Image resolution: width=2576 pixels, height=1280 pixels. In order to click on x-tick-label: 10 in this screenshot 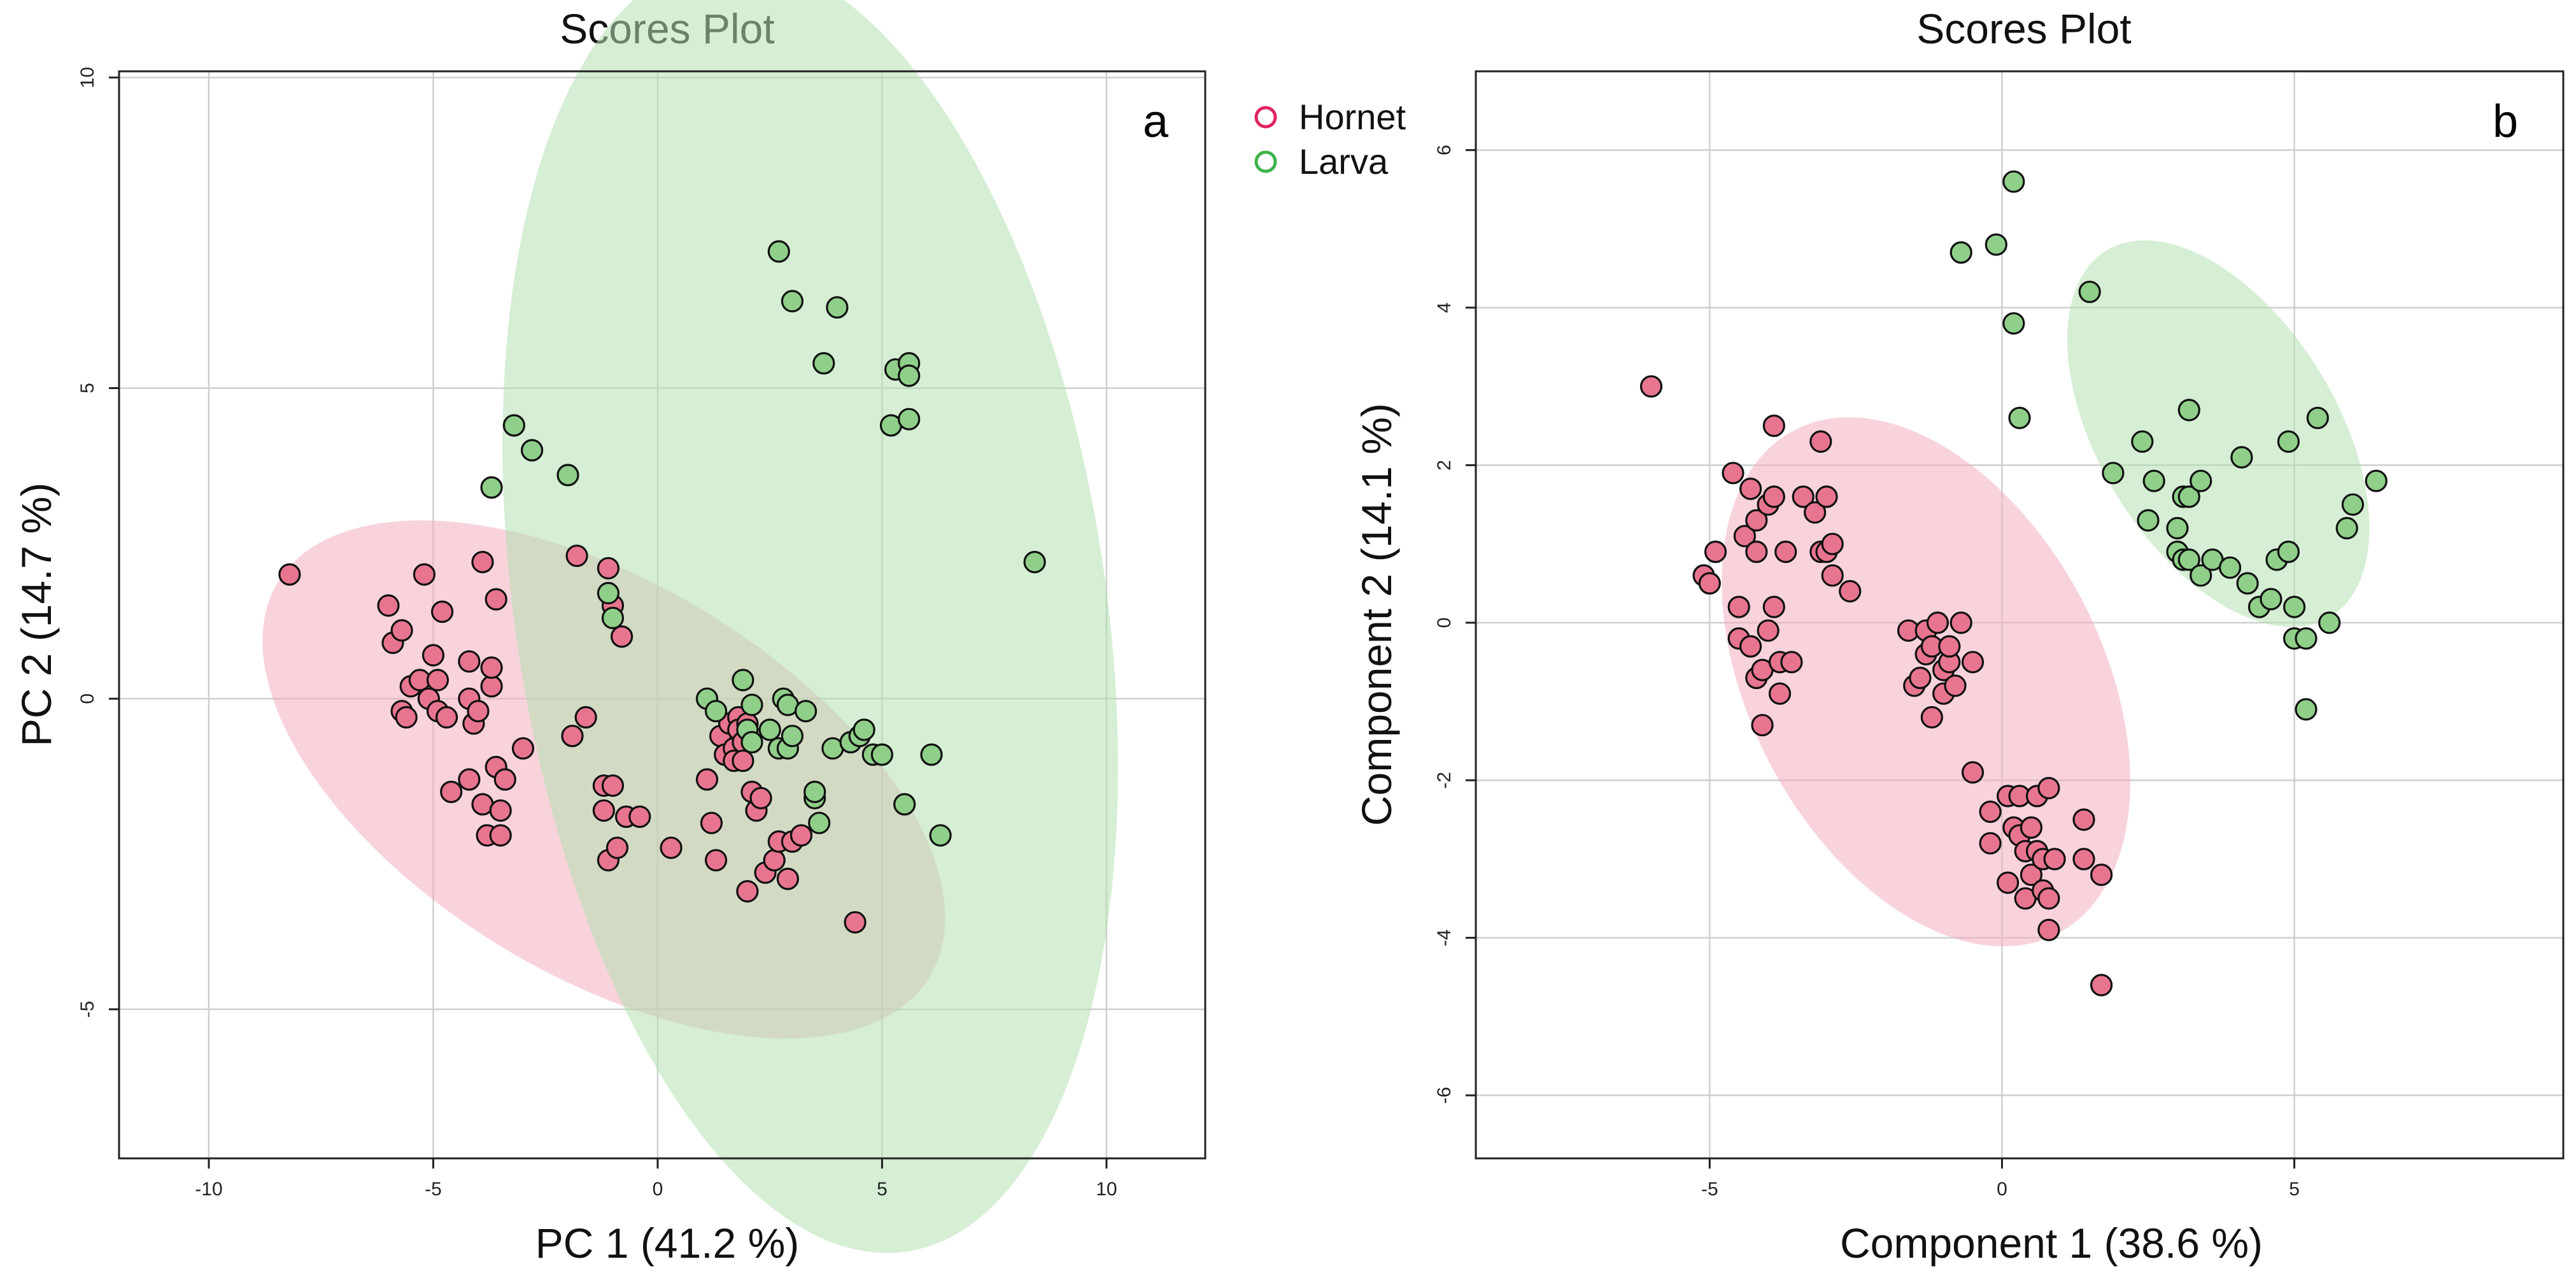, I will do `click(1106, 1189)`.